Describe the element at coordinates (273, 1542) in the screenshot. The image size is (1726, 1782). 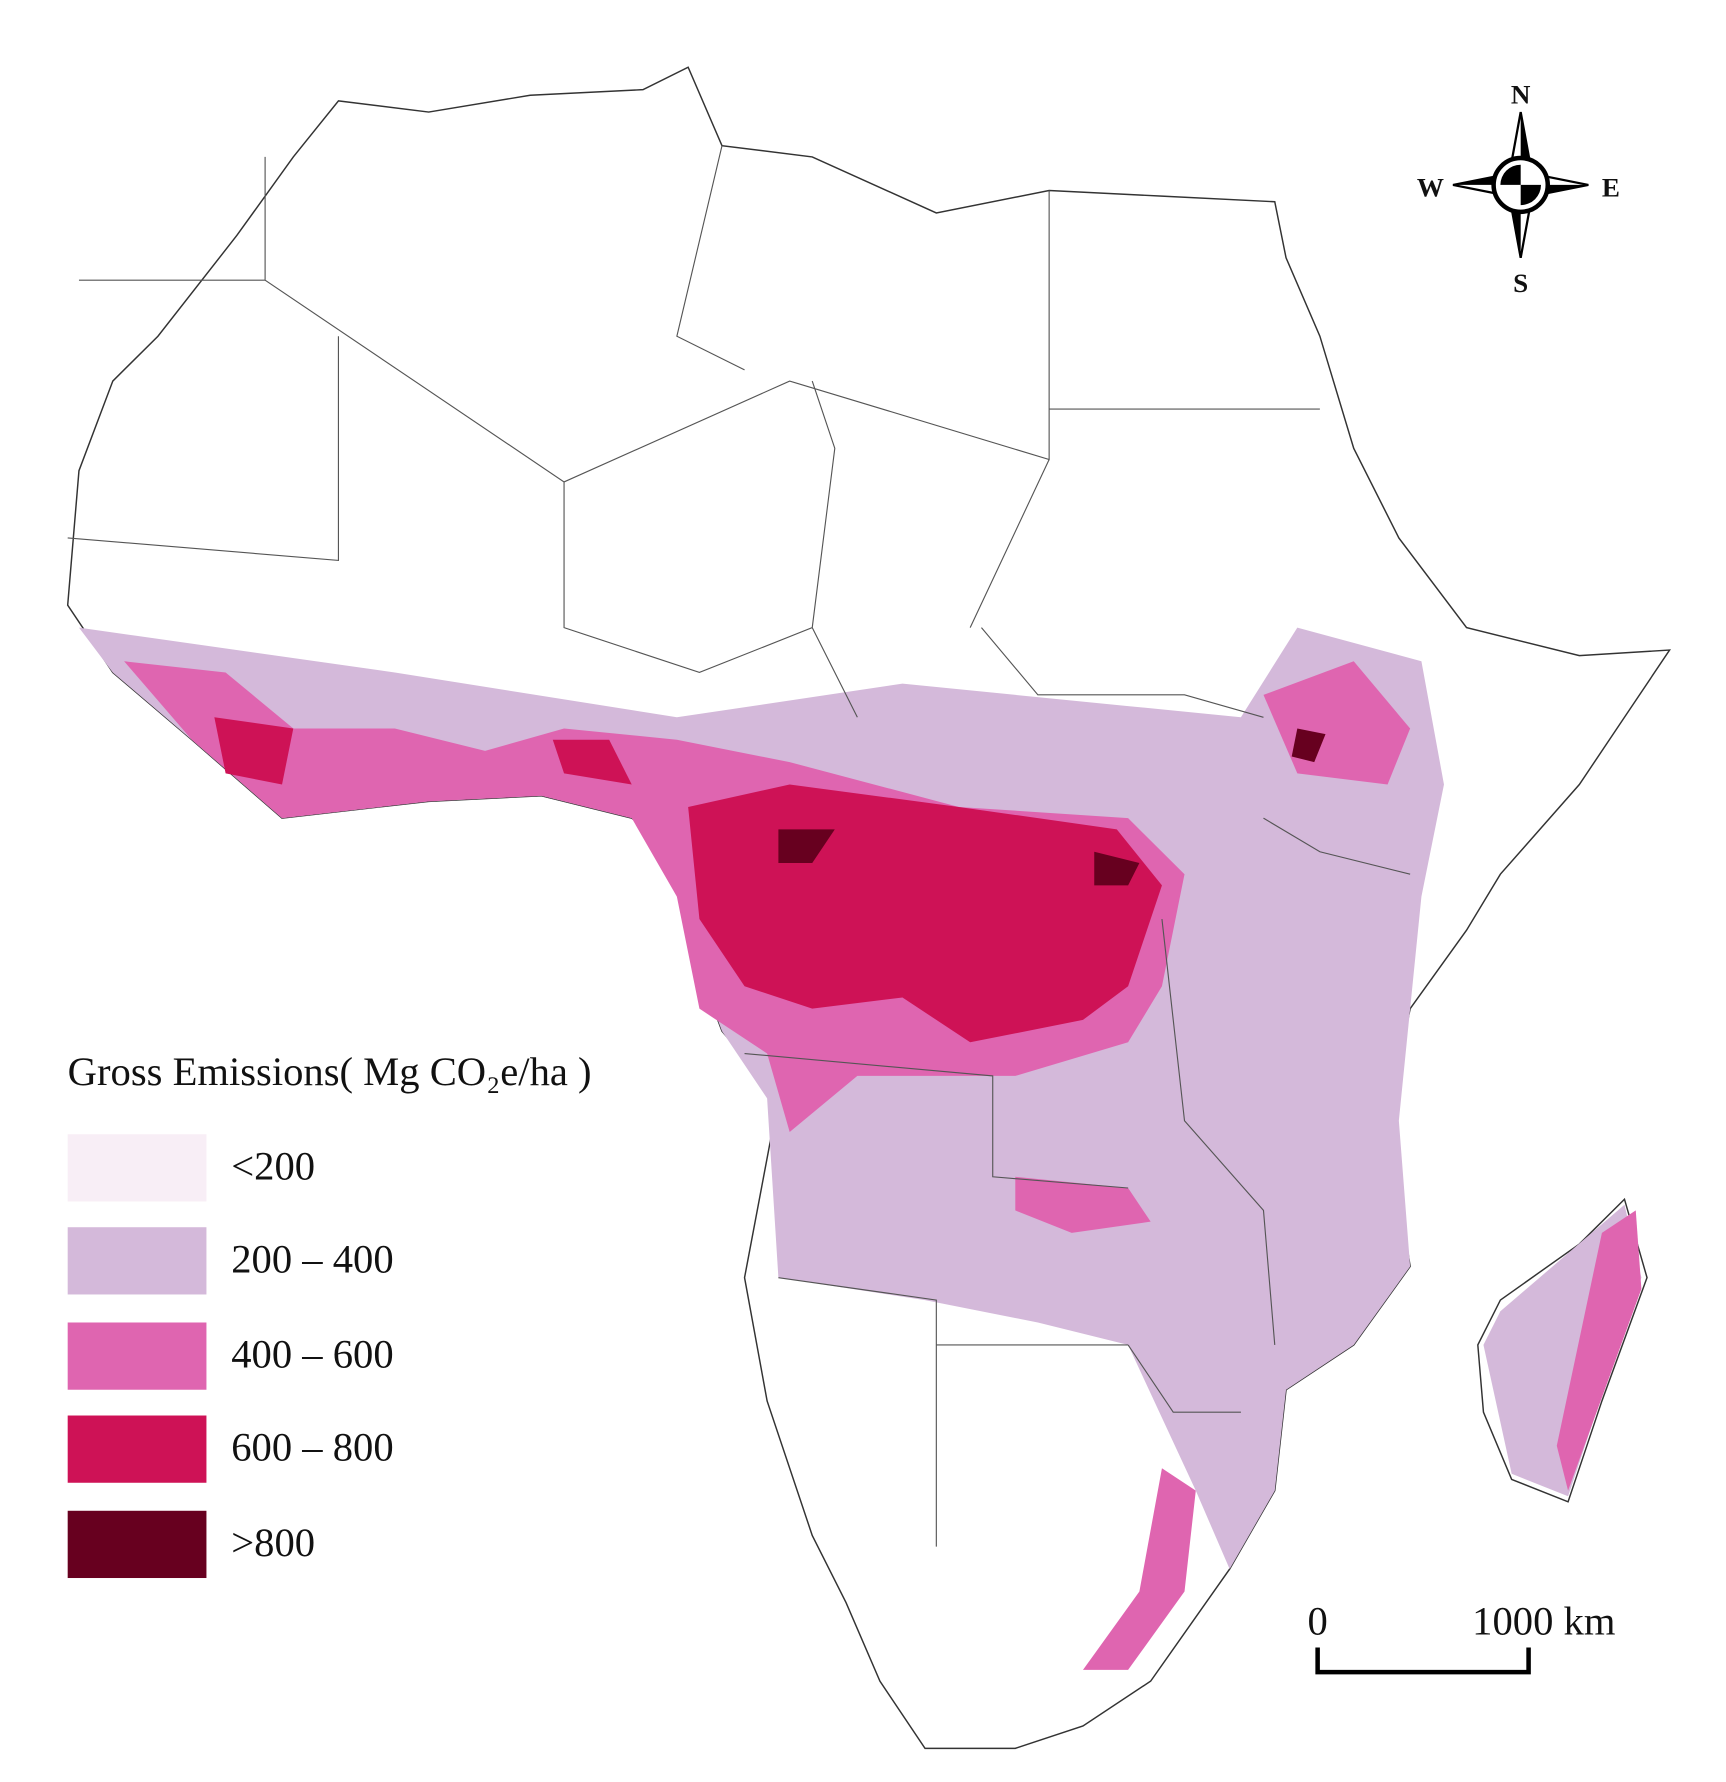
I see `legend-label: >800` at that location.